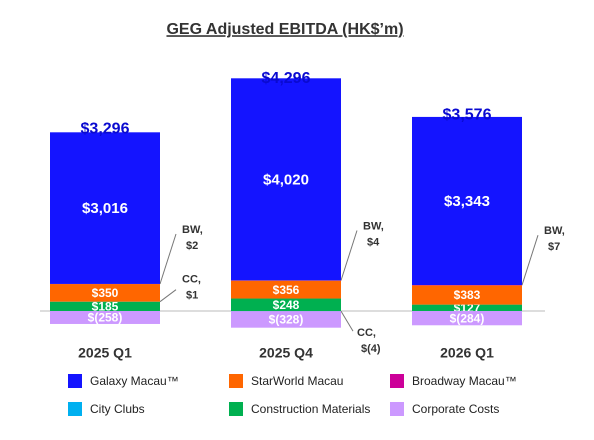  I want to click on segment-label: $4,020, so click(286, 179).